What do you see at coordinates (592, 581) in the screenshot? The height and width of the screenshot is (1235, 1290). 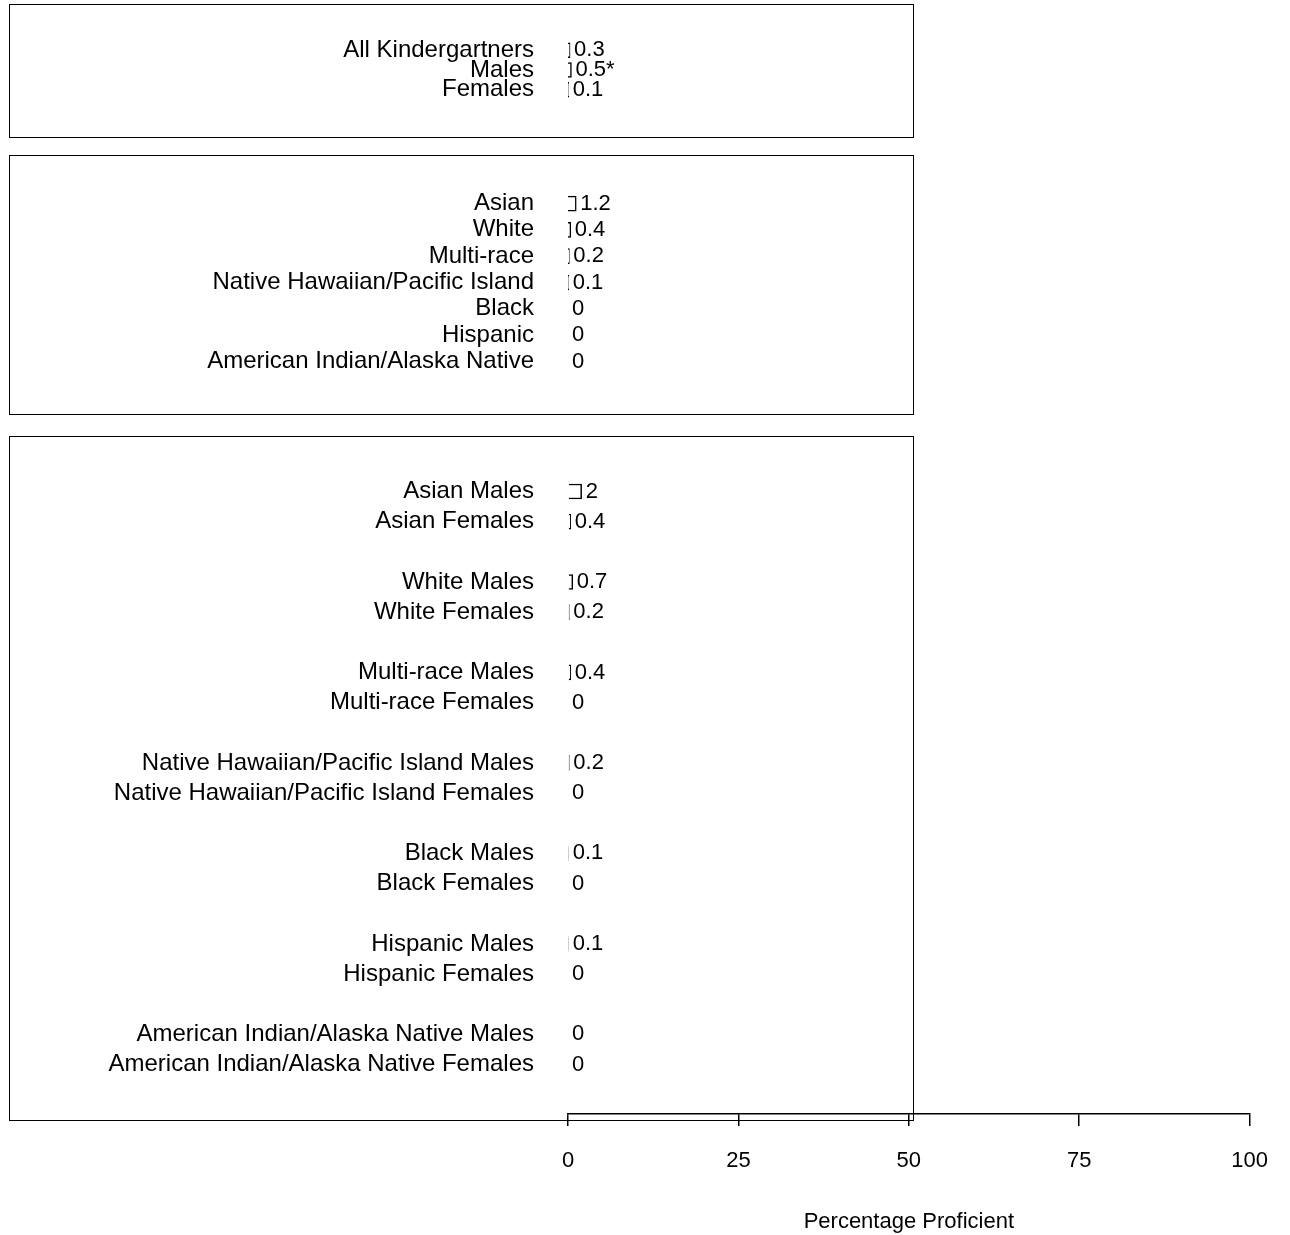 I see `data-label: 0.7` at bounding box center [592, 581].